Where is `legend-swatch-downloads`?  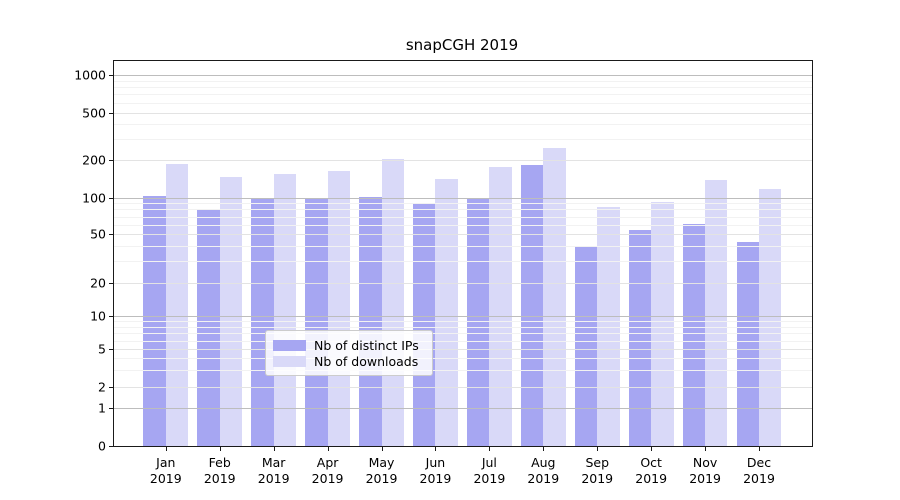
legend-swatch-downloads is located at coordinates (289, 361).